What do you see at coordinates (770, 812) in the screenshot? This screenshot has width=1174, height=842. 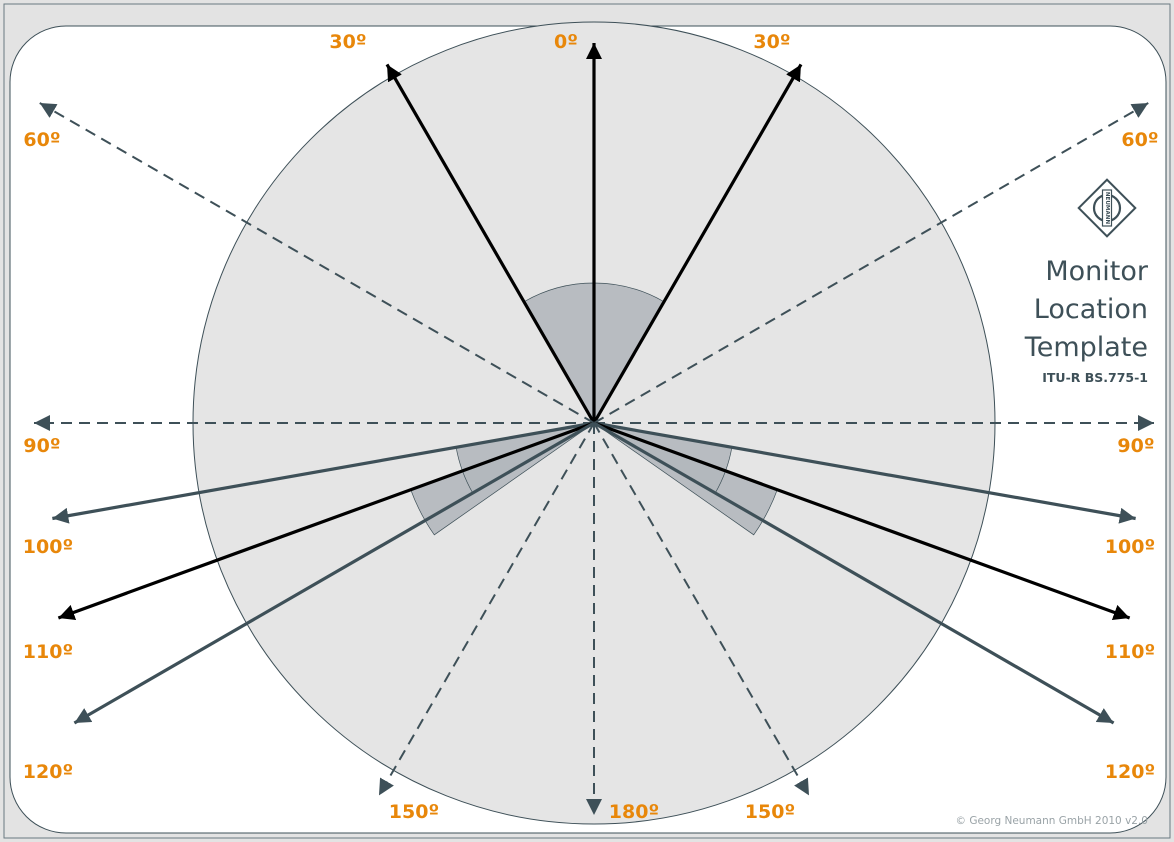 I see `ray-150-right-label: 150º` at bounding box center [770, 812].